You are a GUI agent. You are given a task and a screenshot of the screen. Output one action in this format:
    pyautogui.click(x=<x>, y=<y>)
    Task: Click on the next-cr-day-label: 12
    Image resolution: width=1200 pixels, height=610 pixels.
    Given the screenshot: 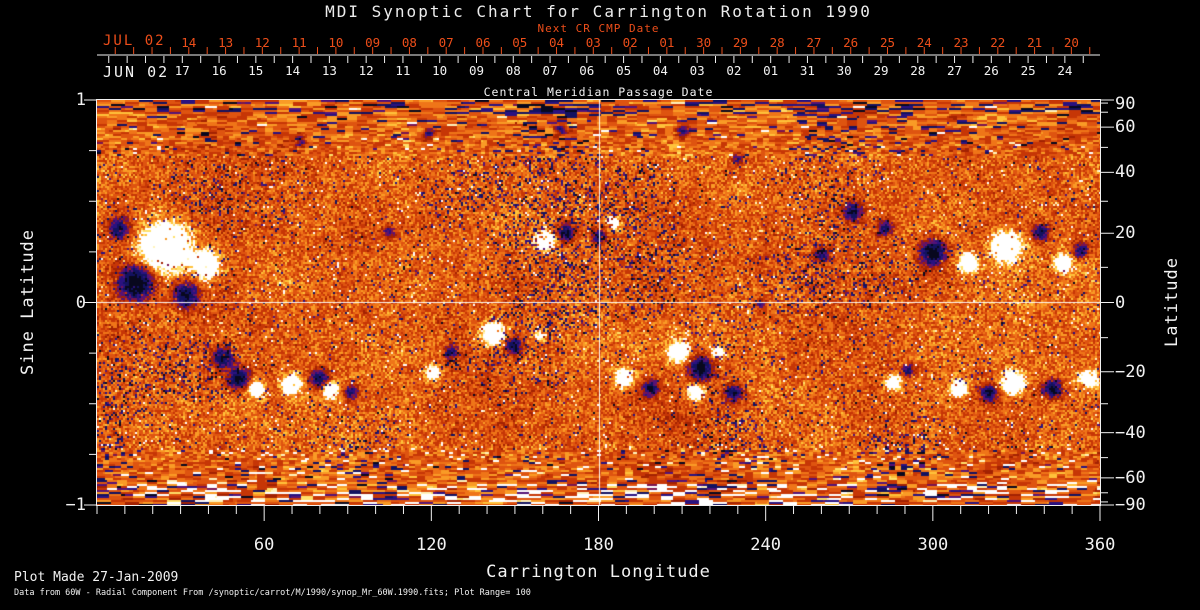 What is the action you would take?
    pyautogui.click(x=262, y=42)
    